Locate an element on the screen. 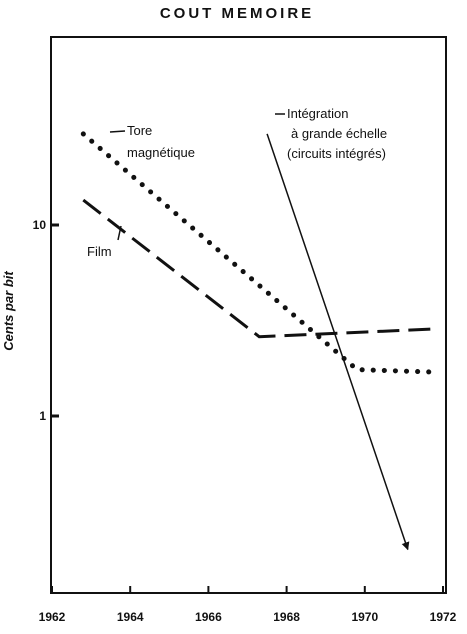 This screenshot has width=467, height=634. annotation-line: (circuits intégrés) is located at coordinates (336, 153).